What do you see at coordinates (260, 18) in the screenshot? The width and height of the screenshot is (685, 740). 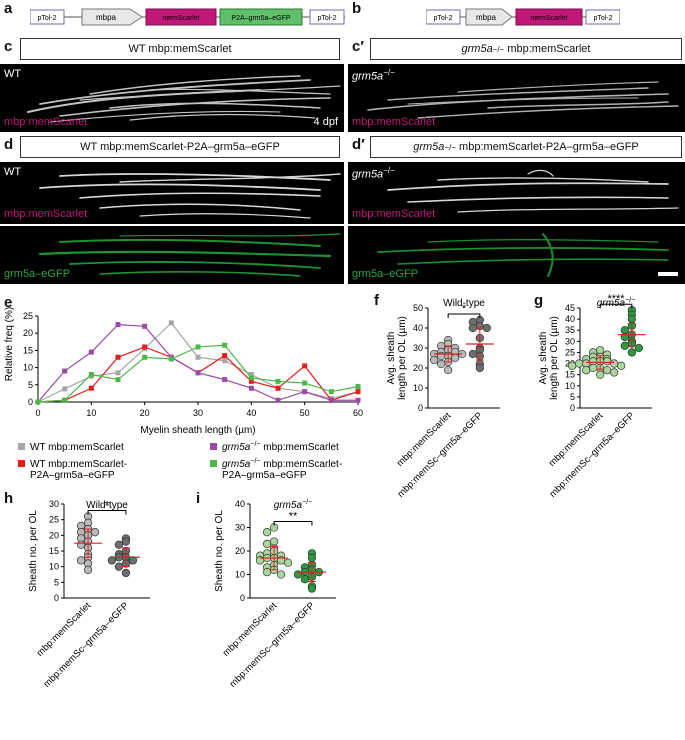 I see `construct-a-p2a: P2A–grm5a–eGFP` at bounding box center [260, 18].